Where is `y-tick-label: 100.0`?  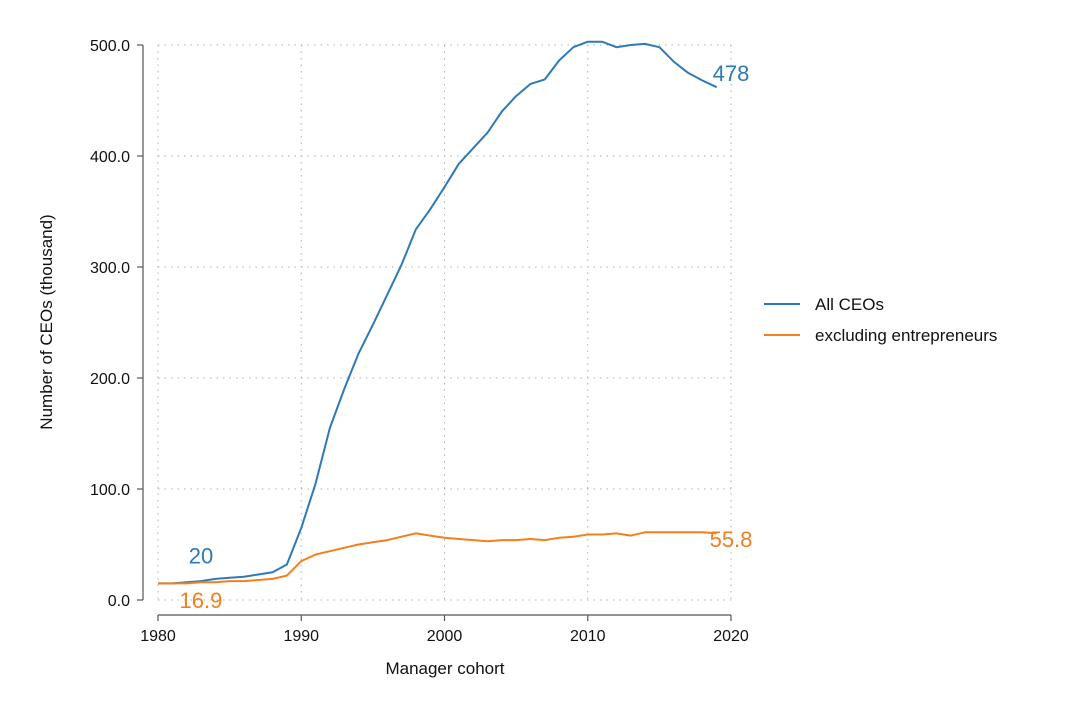 y-tick-label: 100.0 is located at coordinates (110, 490).